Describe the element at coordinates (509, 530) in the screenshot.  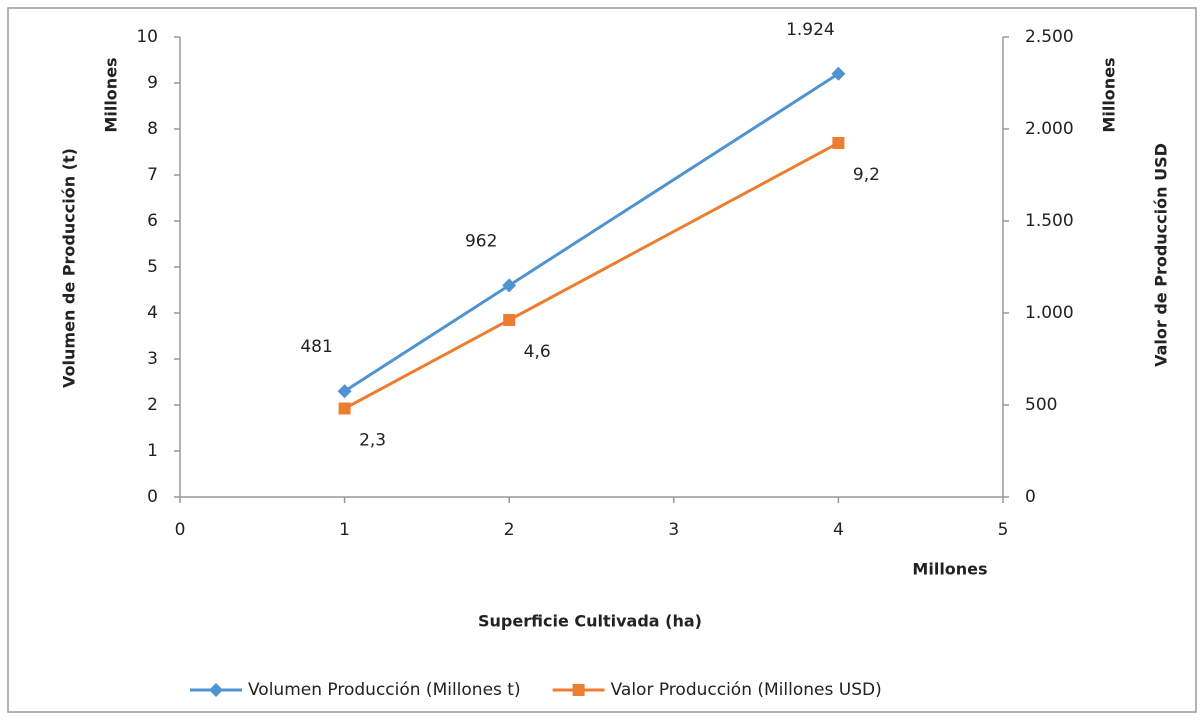
I see `x-tick-label: 2` at that location.